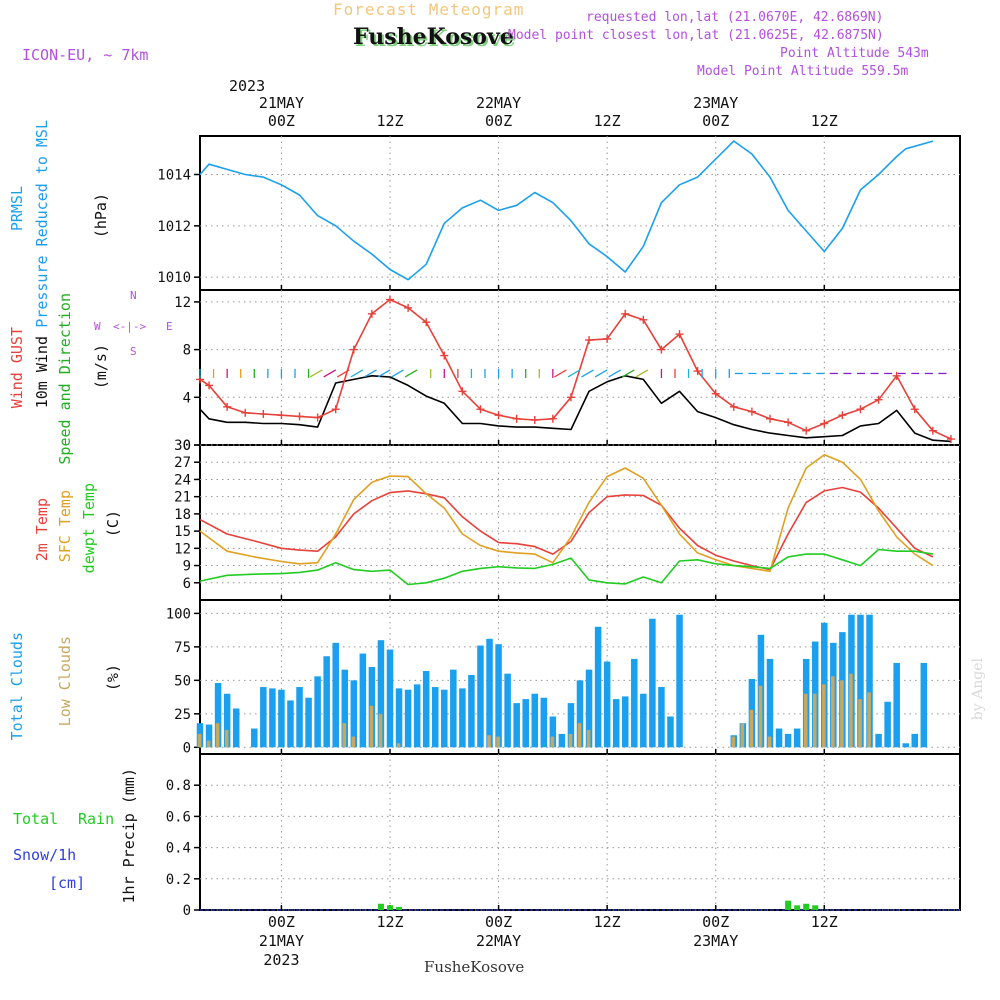 Image resolution: width=1000 pixels, height=1000 pixels. I want to click on y-tick-label: 0.2, so click(178, 880).